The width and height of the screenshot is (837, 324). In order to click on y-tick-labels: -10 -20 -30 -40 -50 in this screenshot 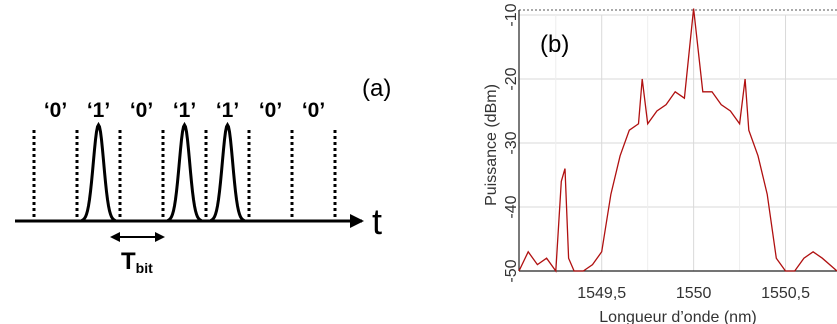, I will do `click(511, 142)`.